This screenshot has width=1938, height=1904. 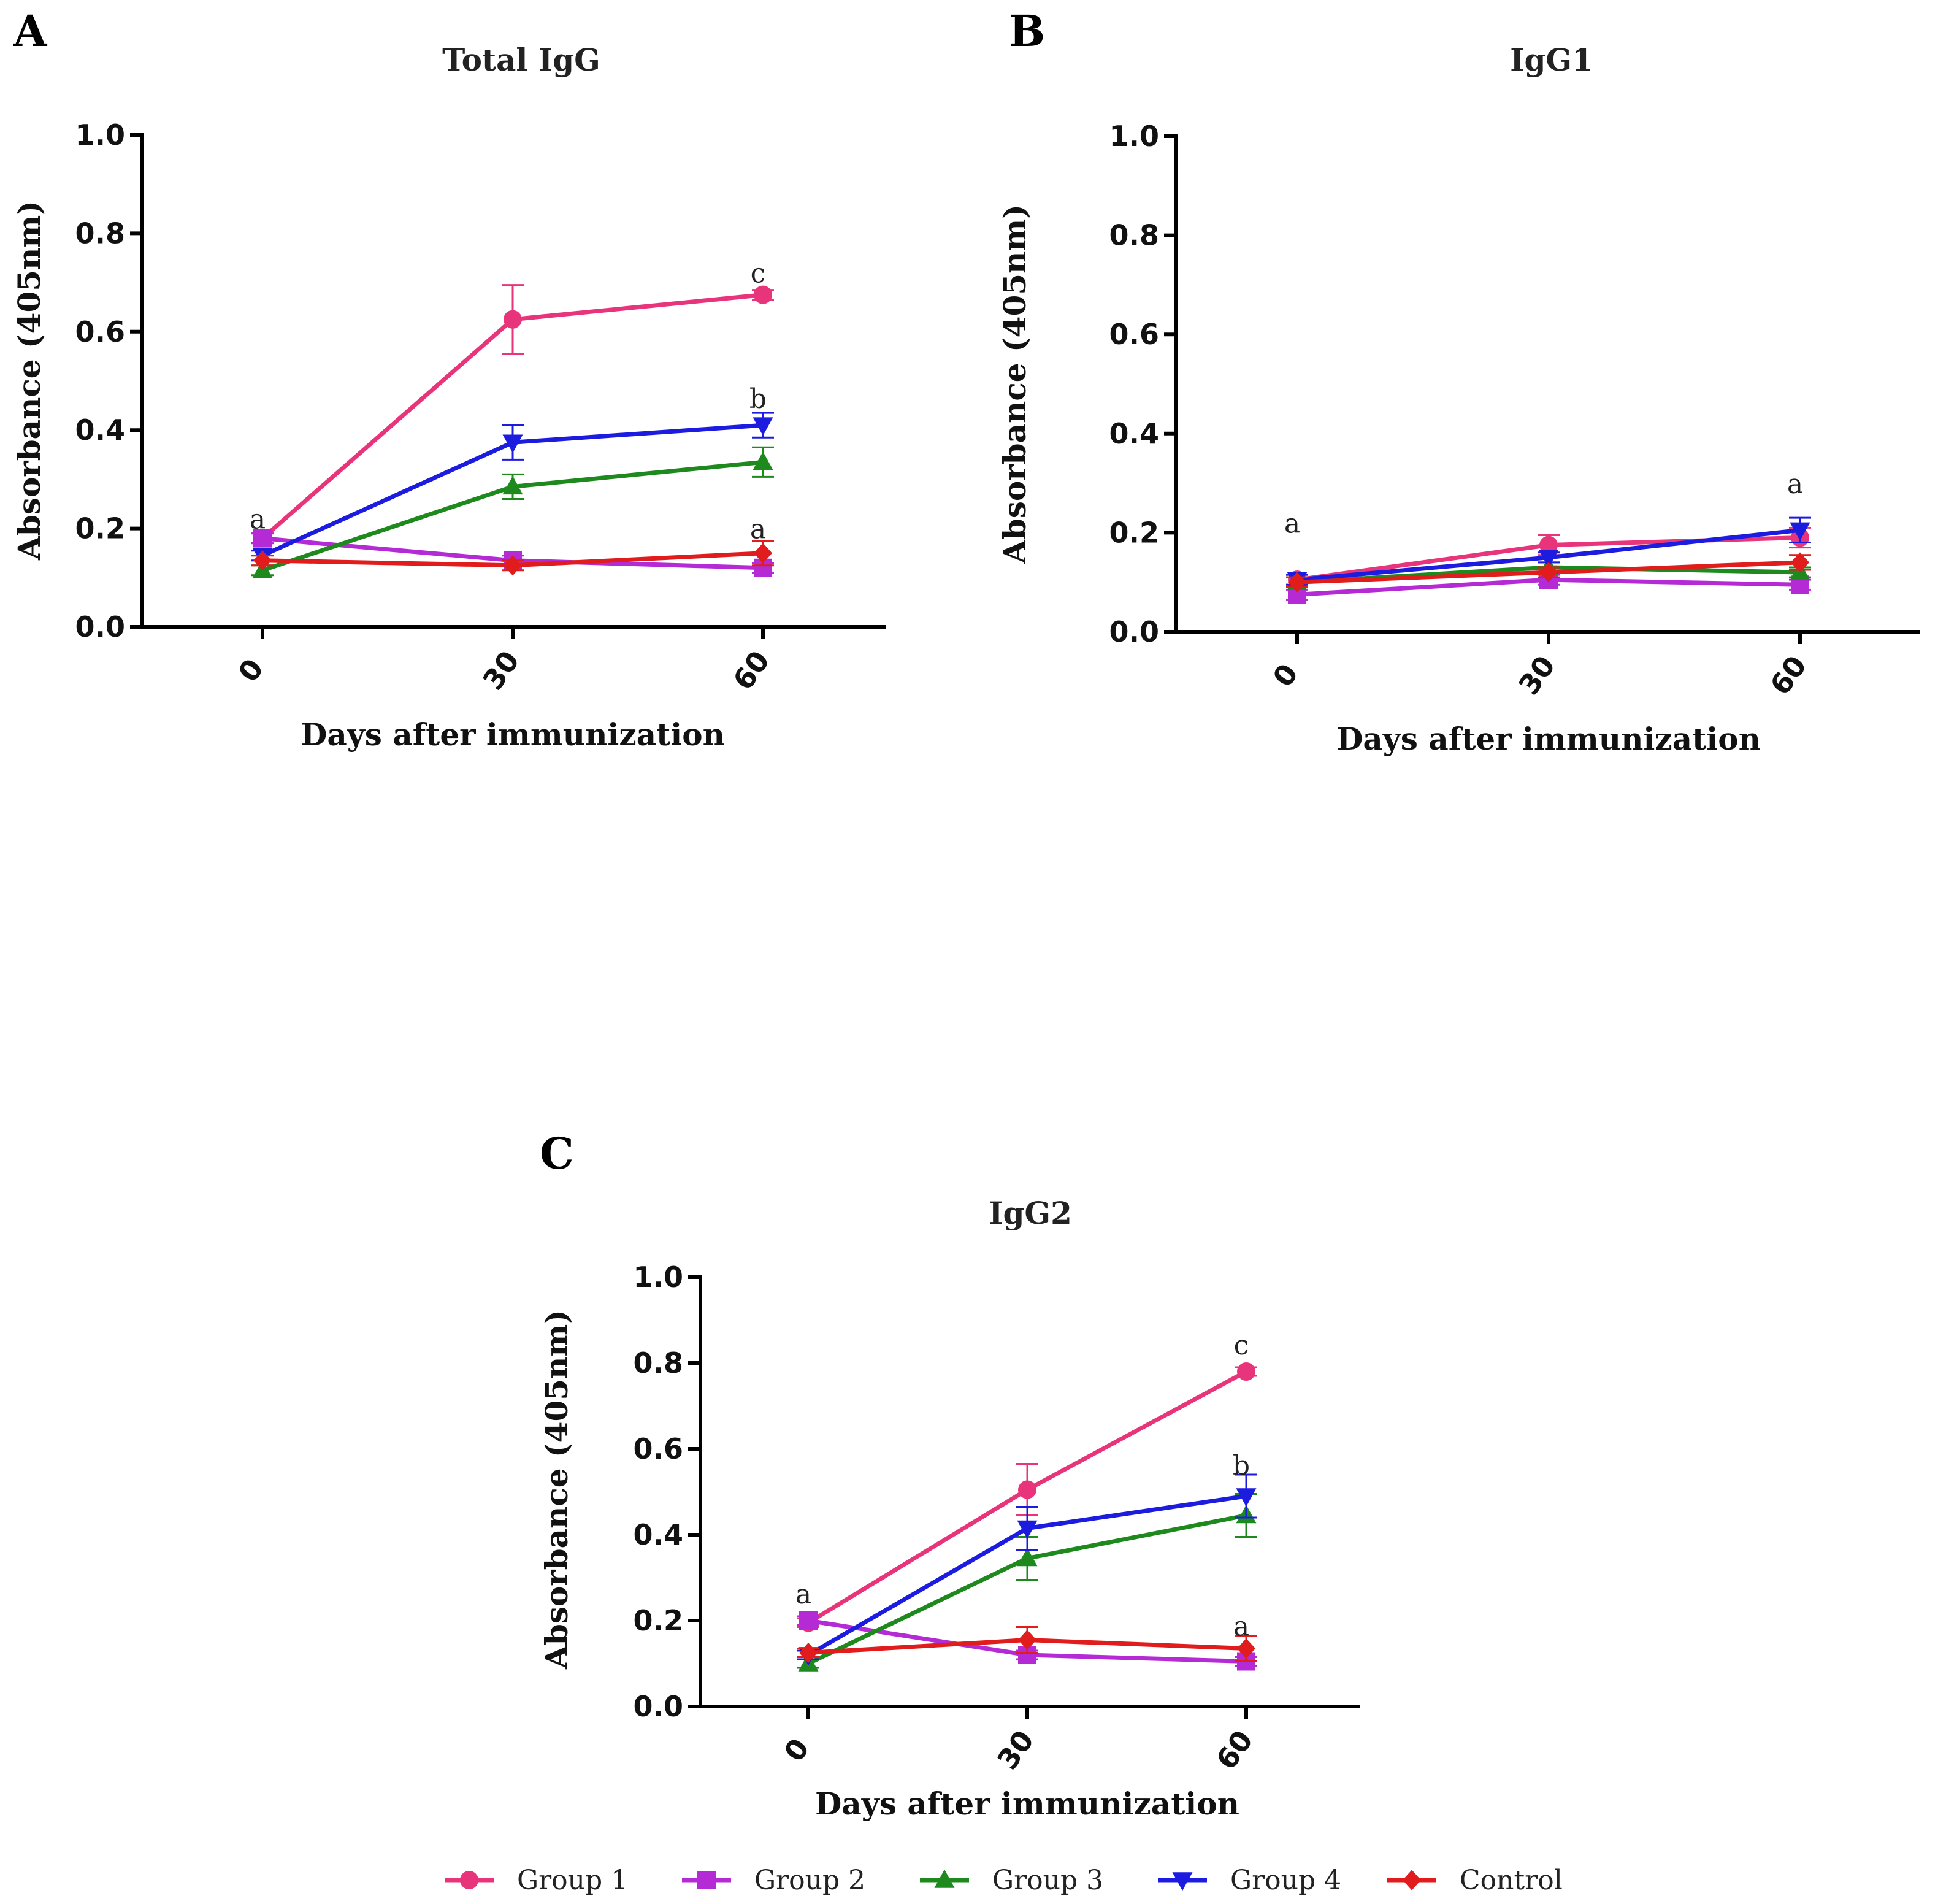 I want to click on legend-item-group-2: Group 2, so click(x=774, y=1880).